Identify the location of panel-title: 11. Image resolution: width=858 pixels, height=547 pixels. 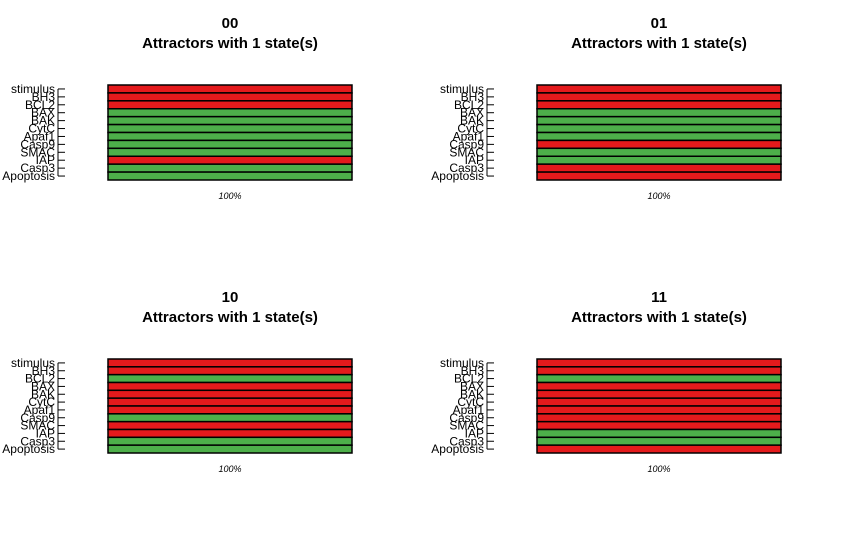
(659, 297).